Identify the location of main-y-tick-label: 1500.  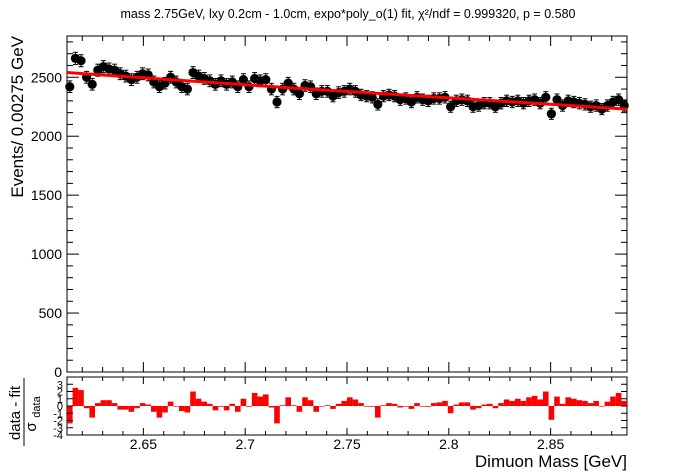
(46, 195).